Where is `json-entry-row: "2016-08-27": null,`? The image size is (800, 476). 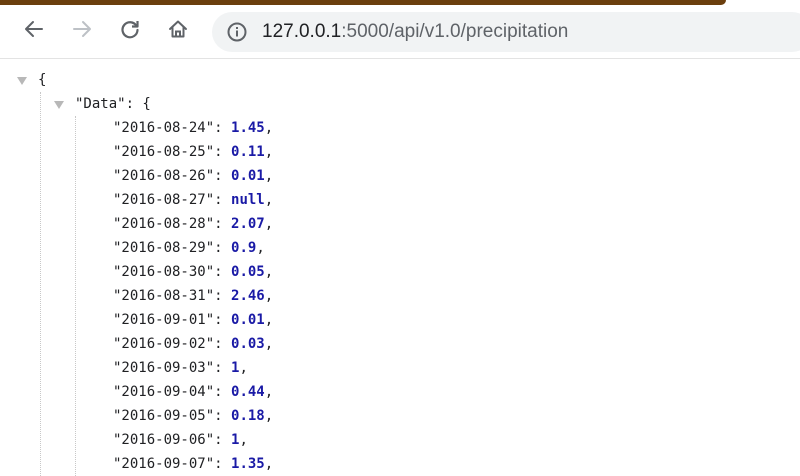 json-entry-row: "2016-08-27": null, is located at coordinates (193, 200).